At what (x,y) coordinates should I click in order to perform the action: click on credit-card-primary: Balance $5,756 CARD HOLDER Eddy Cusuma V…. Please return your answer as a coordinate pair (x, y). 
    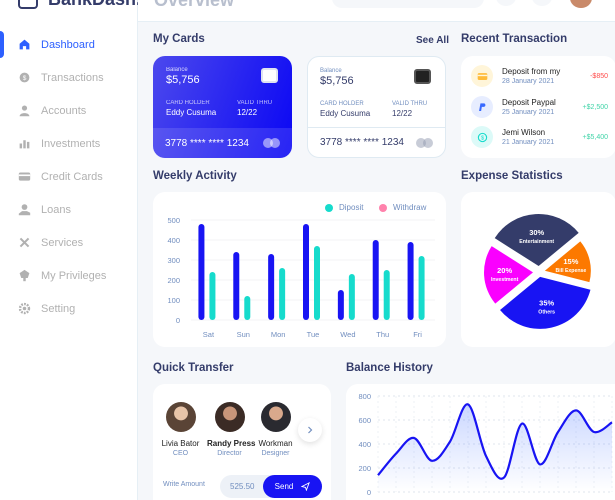
    Looking at the image, I should click on (222, 107).